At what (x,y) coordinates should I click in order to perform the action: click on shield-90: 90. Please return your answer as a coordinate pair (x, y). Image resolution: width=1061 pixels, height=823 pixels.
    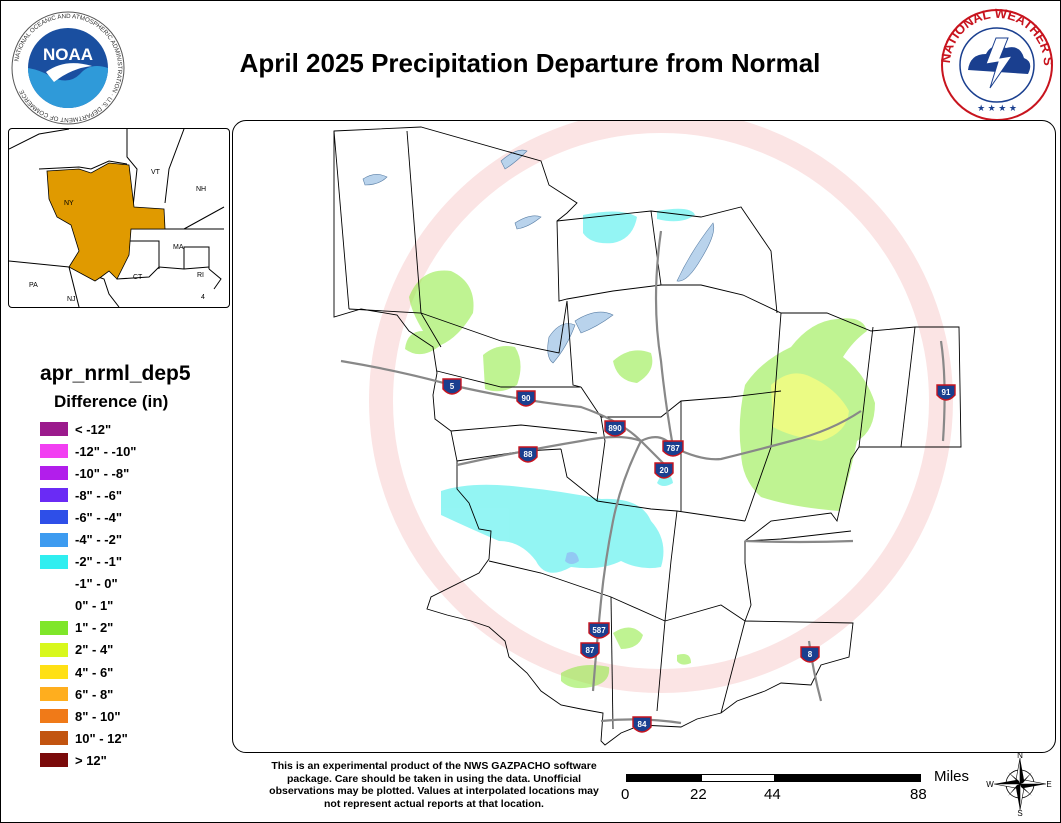
    Looking at the image, I should click on (526, 398).